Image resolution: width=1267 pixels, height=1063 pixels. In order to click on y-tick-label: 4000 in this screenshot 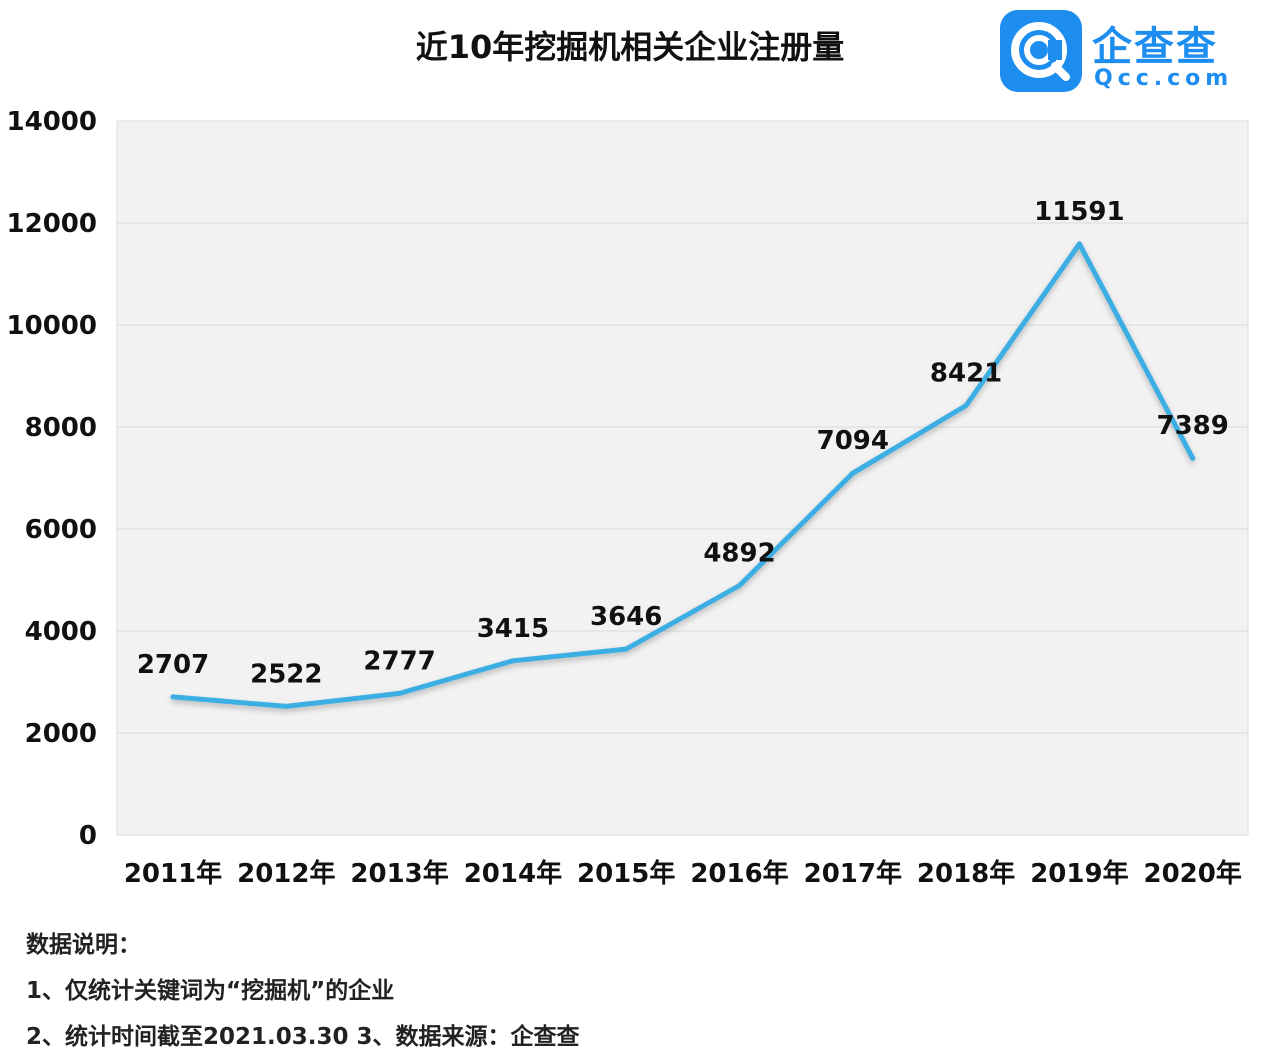, I will do `click(61, 632)`.